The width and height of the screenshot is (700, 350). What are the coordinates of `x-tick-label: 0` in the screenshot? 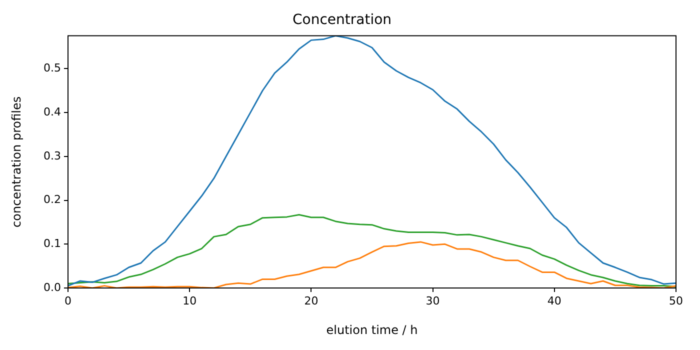 It's located at (68, 301).